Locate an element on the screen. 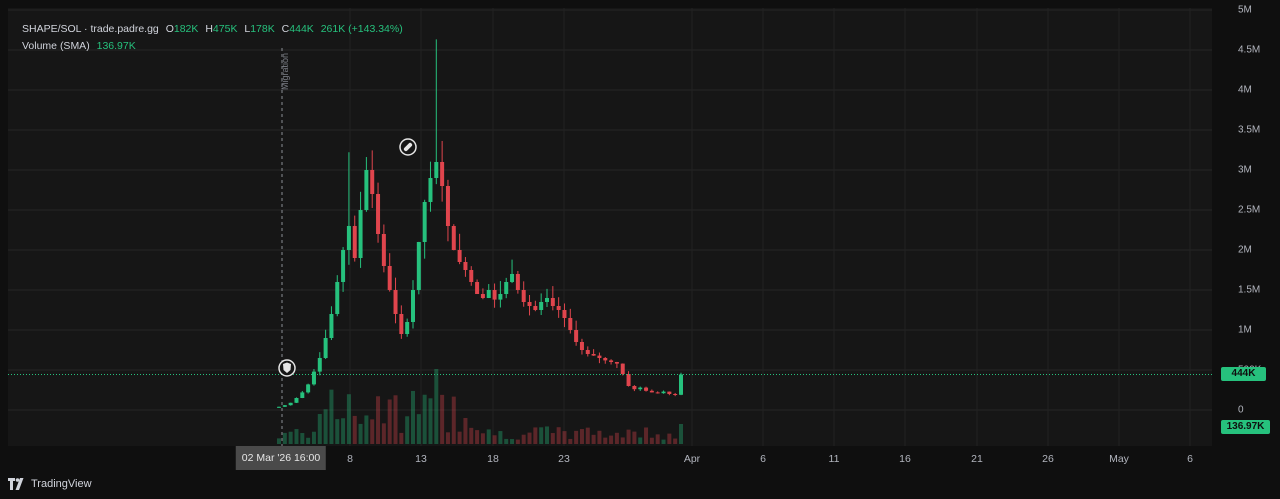 The width and height of the screenshot is (1280, 499). legend-open-label: O is located at coordinates (169, 29).